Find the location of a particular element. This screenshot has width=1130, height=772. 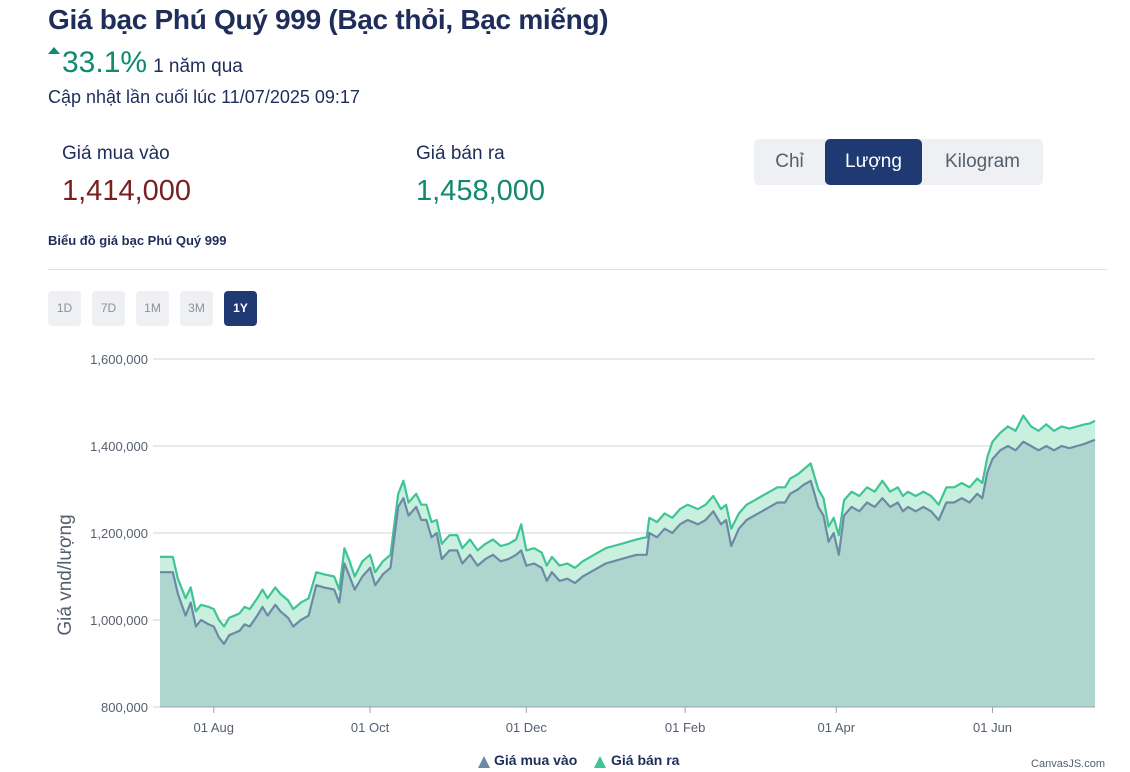

buy-price-block: Giá mua vào 1,414,000 is located at coordinates (126, 175).